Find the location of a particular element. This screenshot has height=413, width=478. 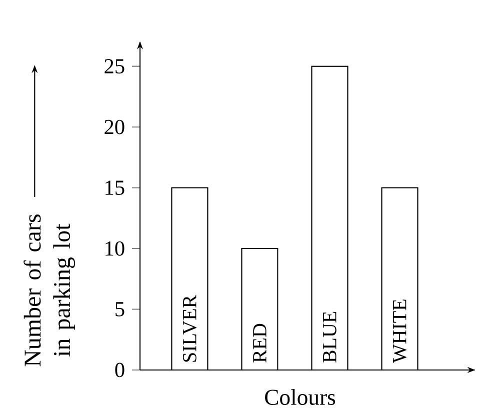

y-tick-label: 20 is located at coordinates (114, 127).